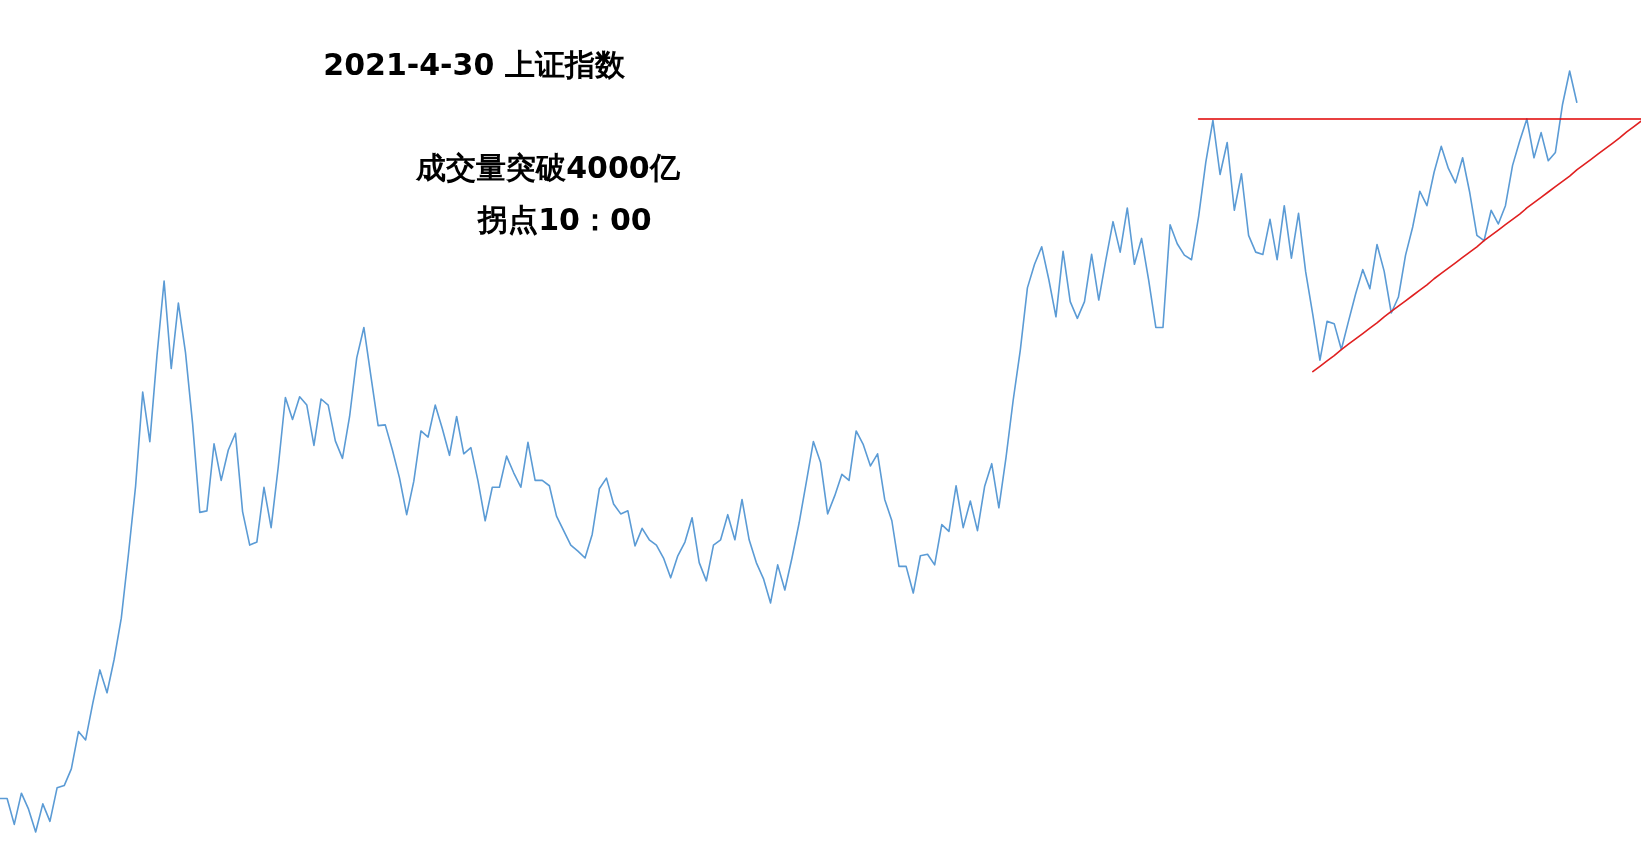 The height and width of the screenshot is (860, 1641). I want to click on annotation: 成交量突破4000亿, so click(548, 167).